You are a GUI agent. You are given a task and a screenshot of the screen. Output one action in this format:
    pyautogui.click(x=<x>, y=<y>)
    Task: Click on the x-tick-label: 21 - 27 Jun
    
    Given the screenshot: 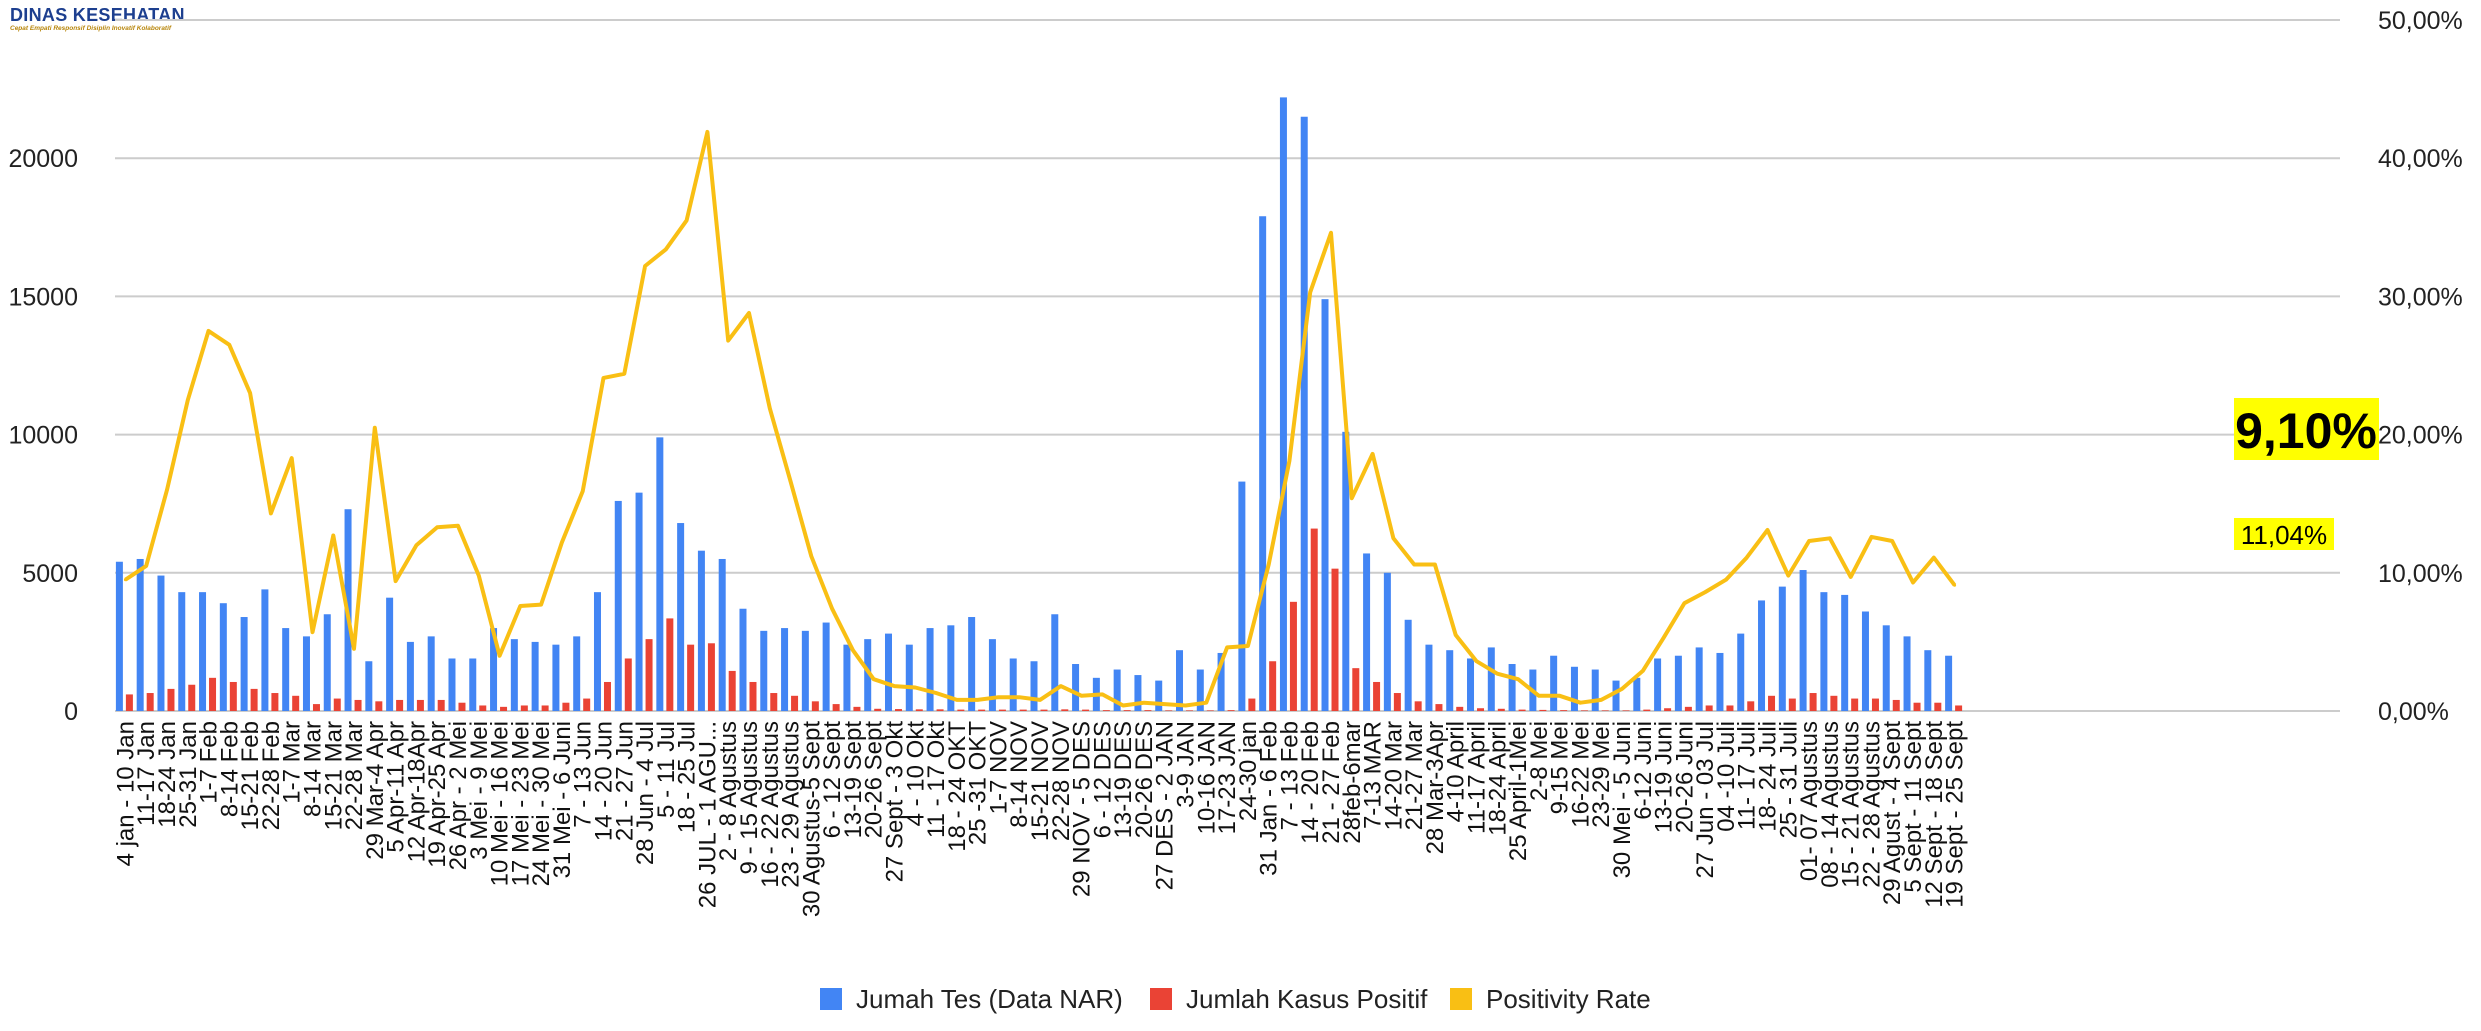 What is the action you would take?
    pyautogui.click(x=624, y=781)
    